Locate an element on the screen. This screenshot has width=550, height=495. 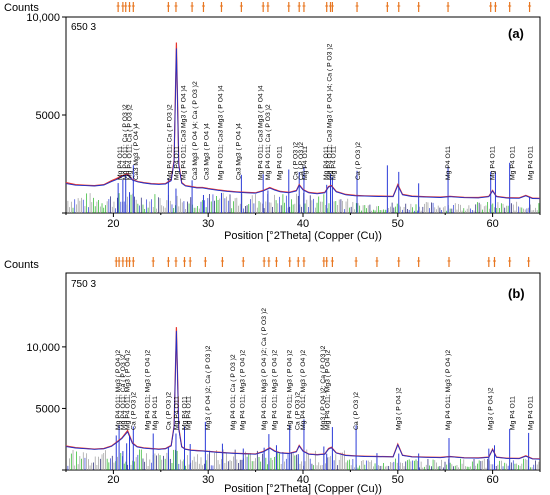
panel-b-y-ticks: 5000 10,000 is located at coordinates (46, 406).